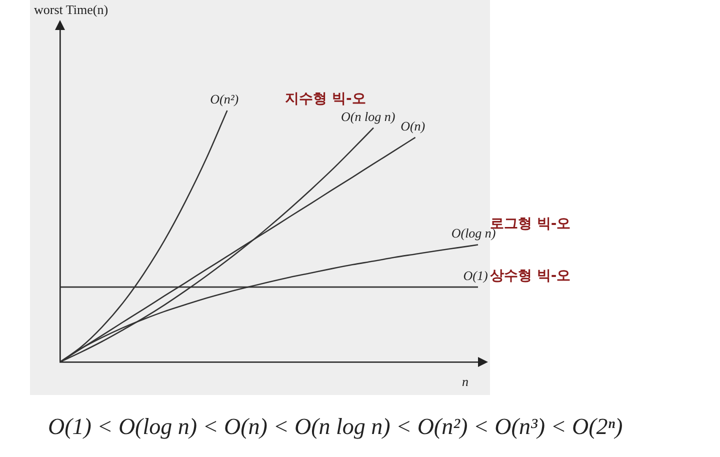 Image resolution: width=720 pixels, height=457 pixels. Describe the element at coordinates (325, 99) in the screenshot. I see `text: 지수형 빅-오` at that location.